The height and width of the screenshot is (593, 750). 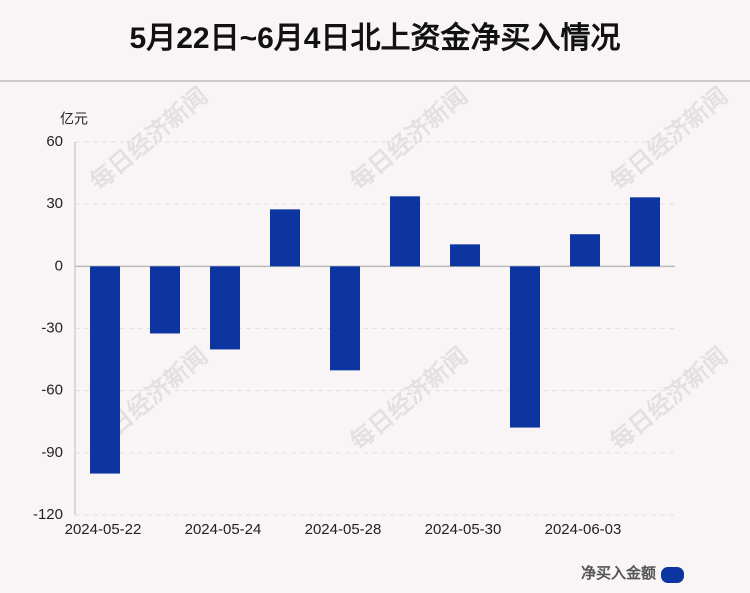 What do you see at coordinates (343, 529) in the screenshot?
I see `x-tick-label: 2024-05-28` at bounding box center [343, 529].